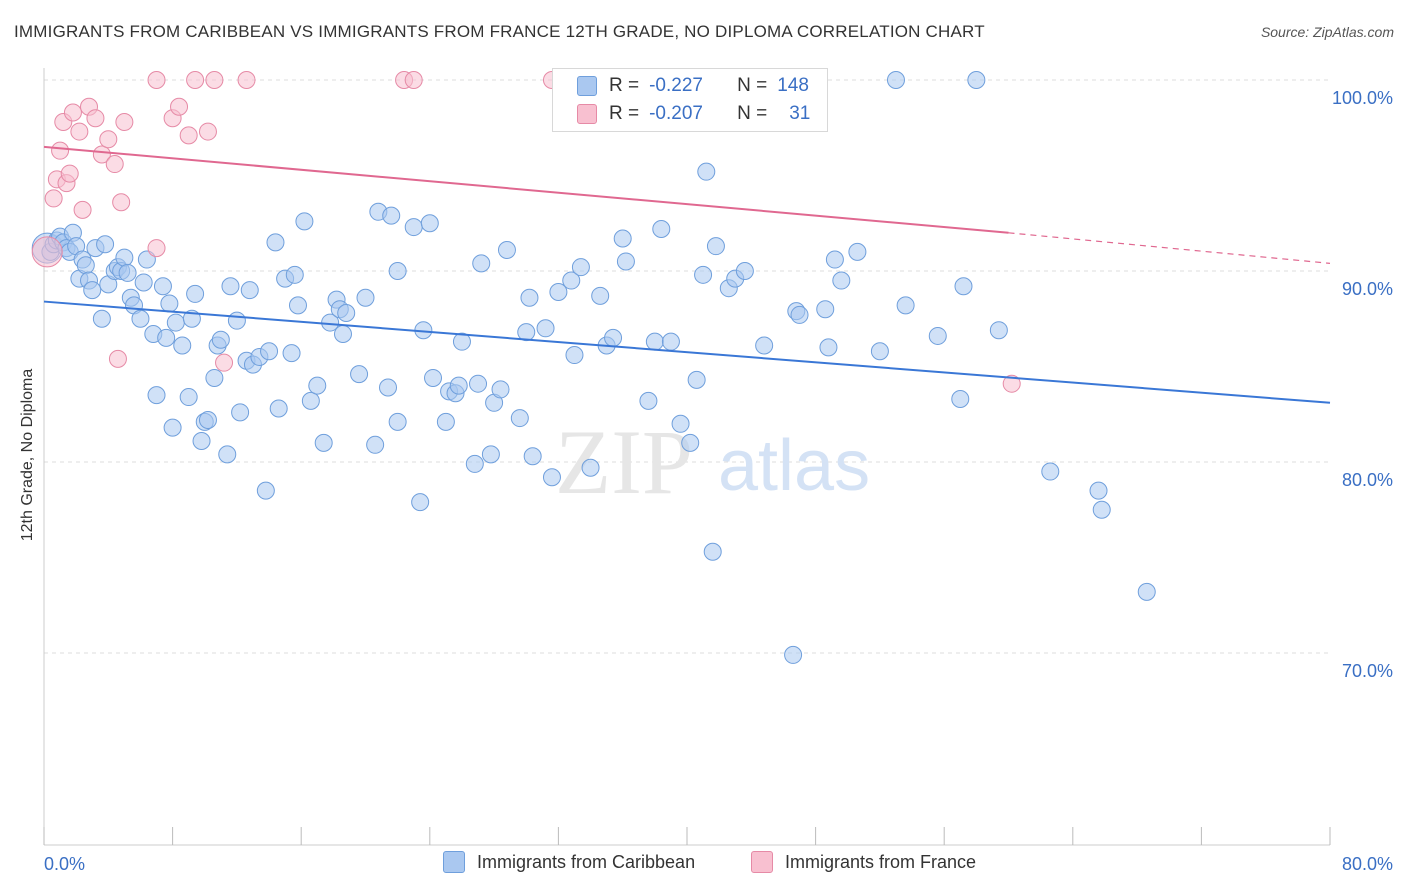 The height and width of the screenshot is (892, 1406). What do you see at coordinates (1169, 248) in the screenshot?
I see `trend-line-france-extension` at bounding box center [1169, 248].